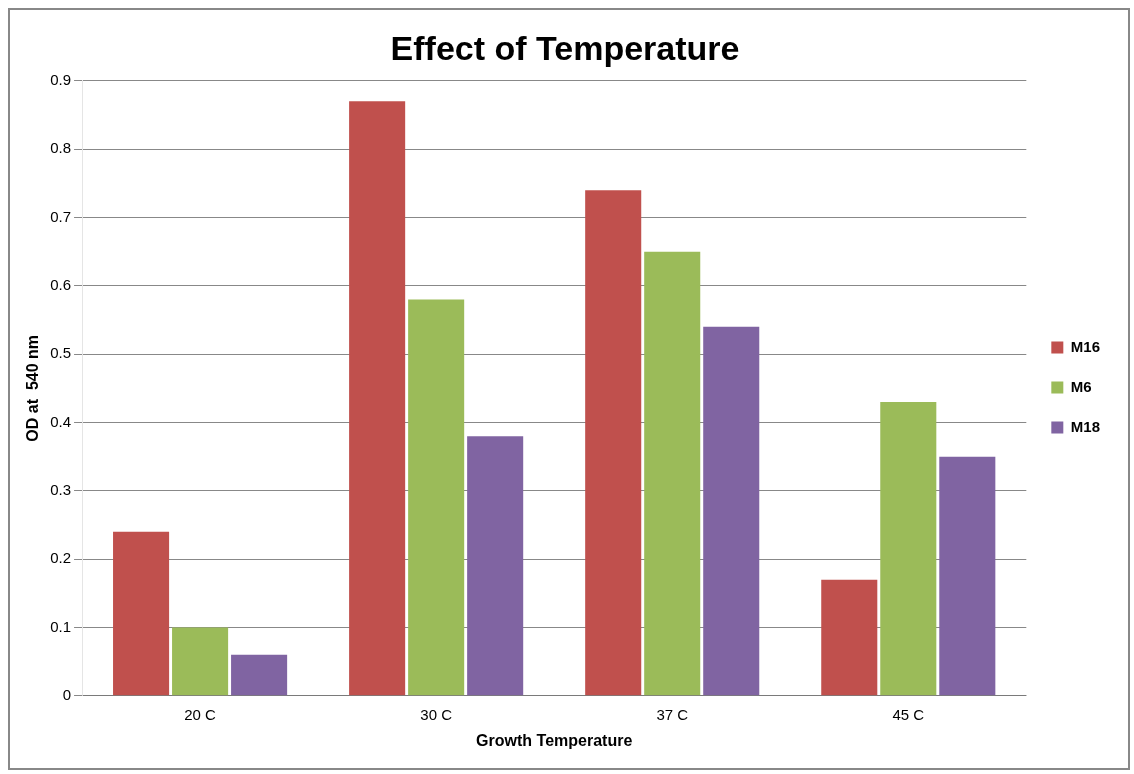 Image resolution: width=1134 pixels, height=774 pixels. I want to click on y-tick-label: 0.7, so click(61, 216).